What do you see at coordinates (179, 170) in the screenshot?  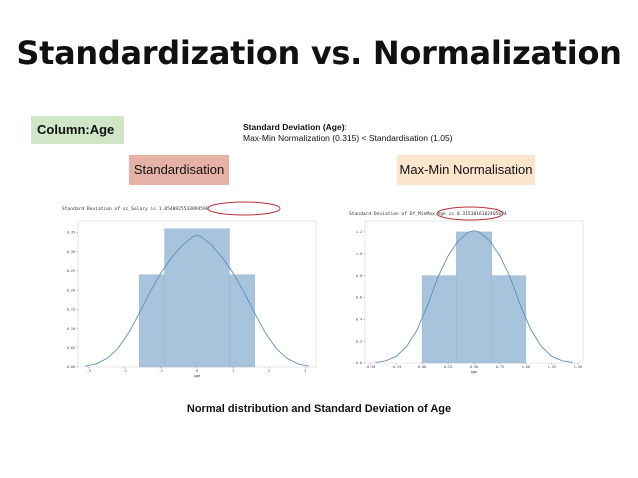 I see `standardisation-label: Standardisation` at bounding box center [179, 170].